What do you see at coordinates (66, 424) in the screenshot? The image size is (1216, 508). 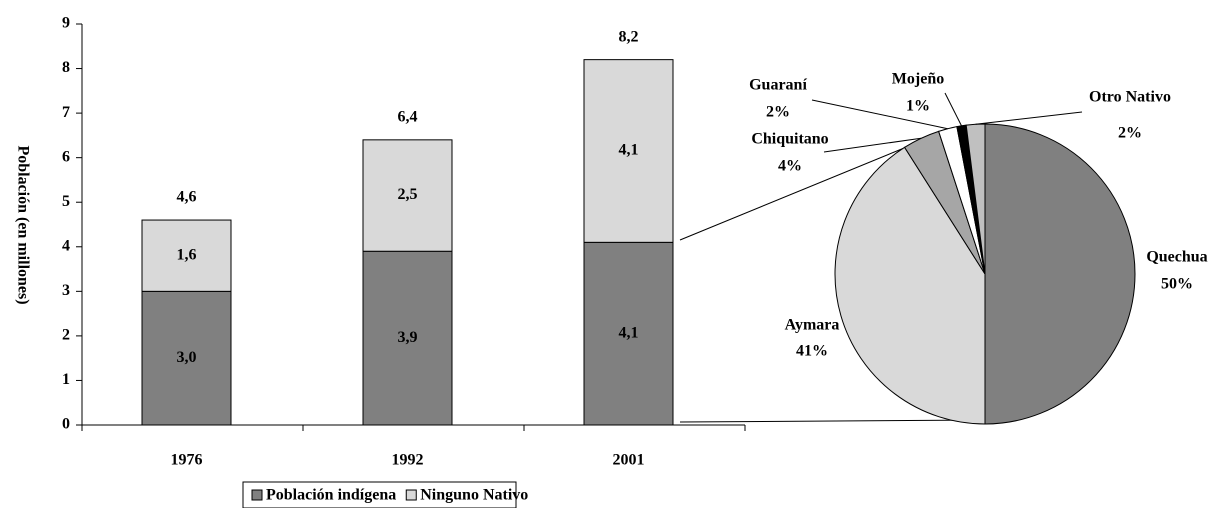 I see `y-tick-label: 0` at bounding box center [66, 424].